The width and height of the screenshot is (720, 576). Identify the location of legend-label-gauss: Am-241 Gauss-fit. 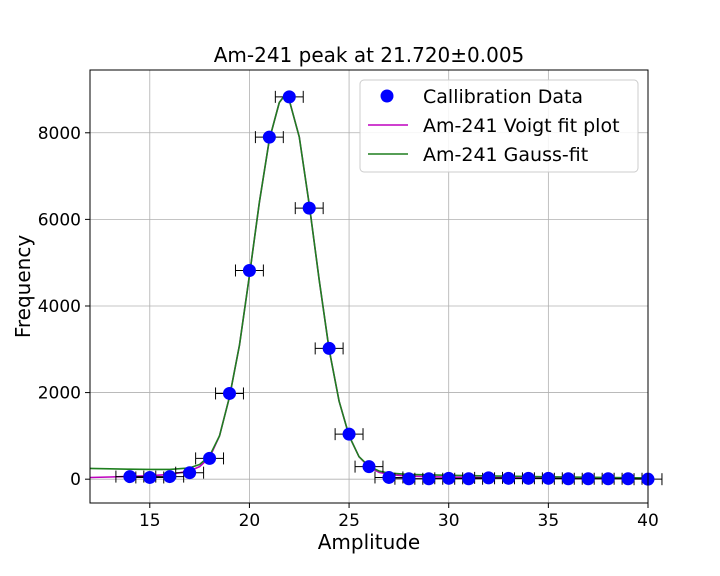
(505, 155).